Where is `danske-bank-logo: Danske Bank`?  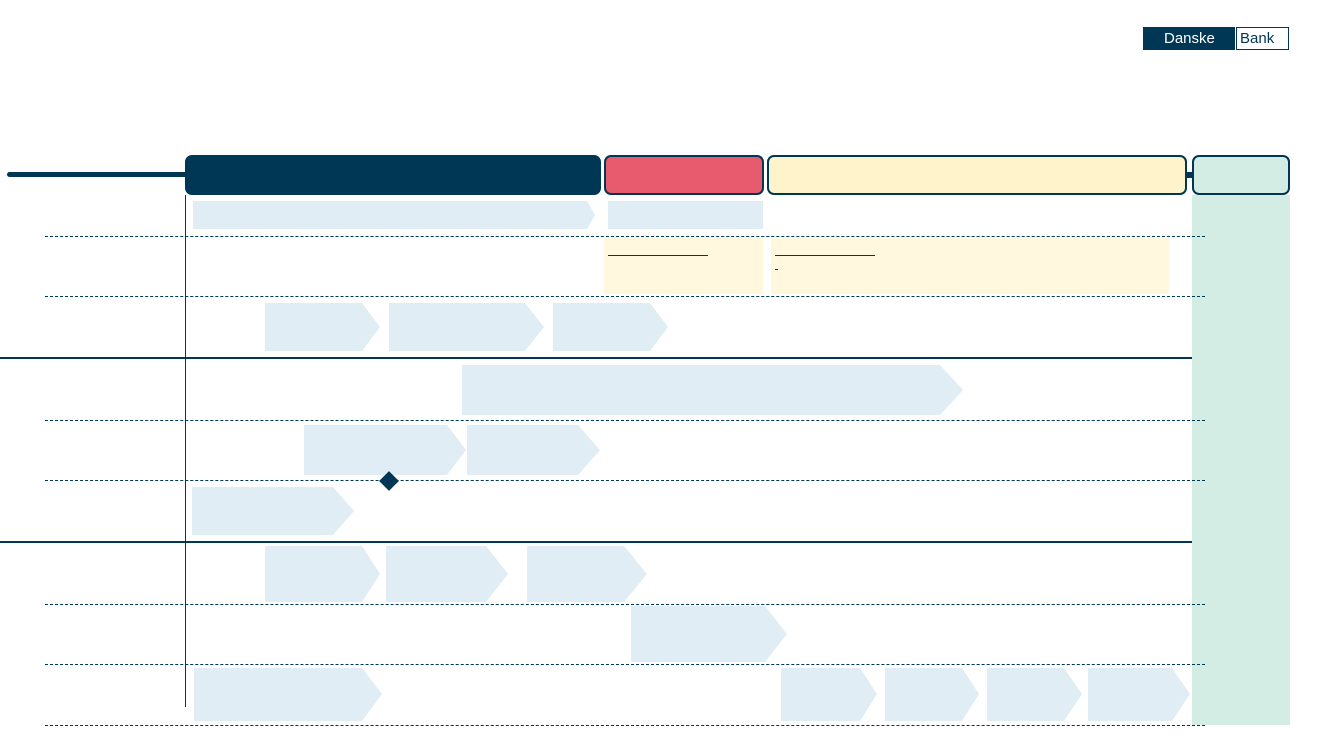 danske-bank-logo: Danske Bank is located at coordinates (1216, 38).